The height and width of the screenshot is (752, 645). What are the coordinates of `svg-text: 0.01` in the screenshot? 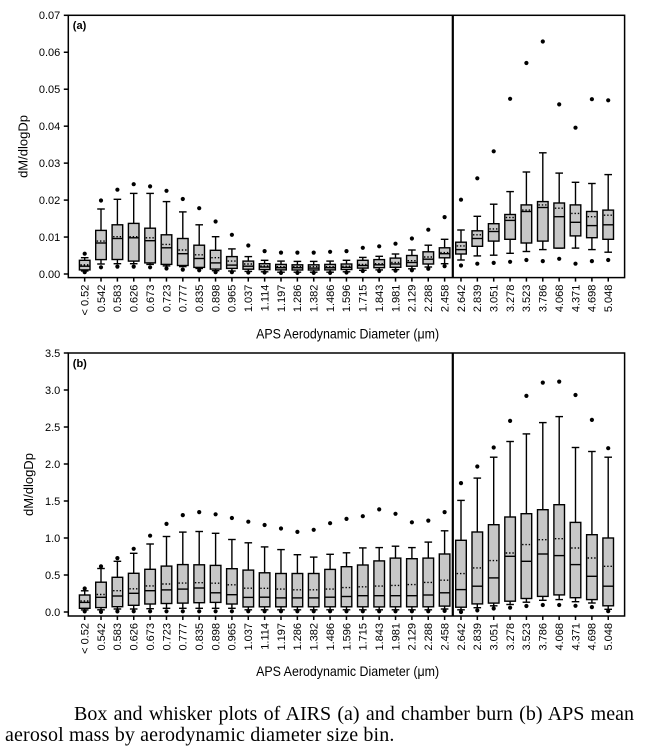 It's located at (49, 238).